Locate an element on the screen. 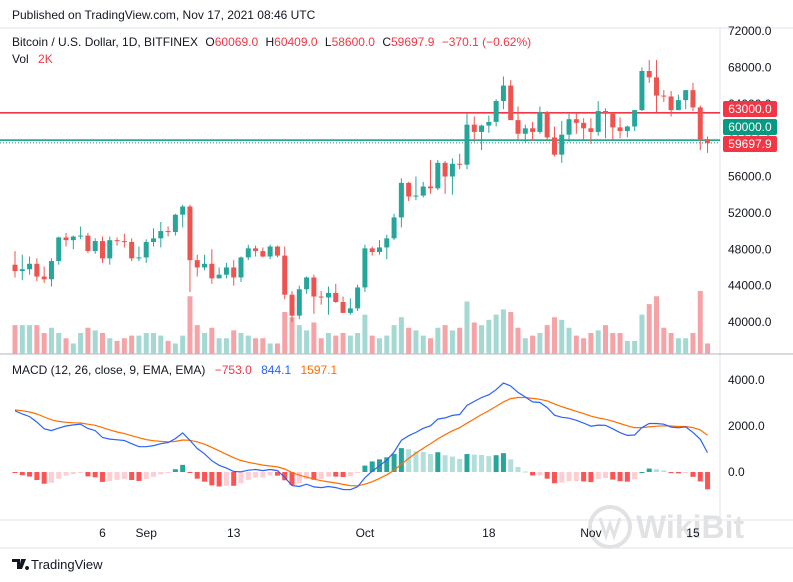 The height and width of the screenshot is (582, 793). price-tick-label: 56000.0 is located at coordinates (750, 177).